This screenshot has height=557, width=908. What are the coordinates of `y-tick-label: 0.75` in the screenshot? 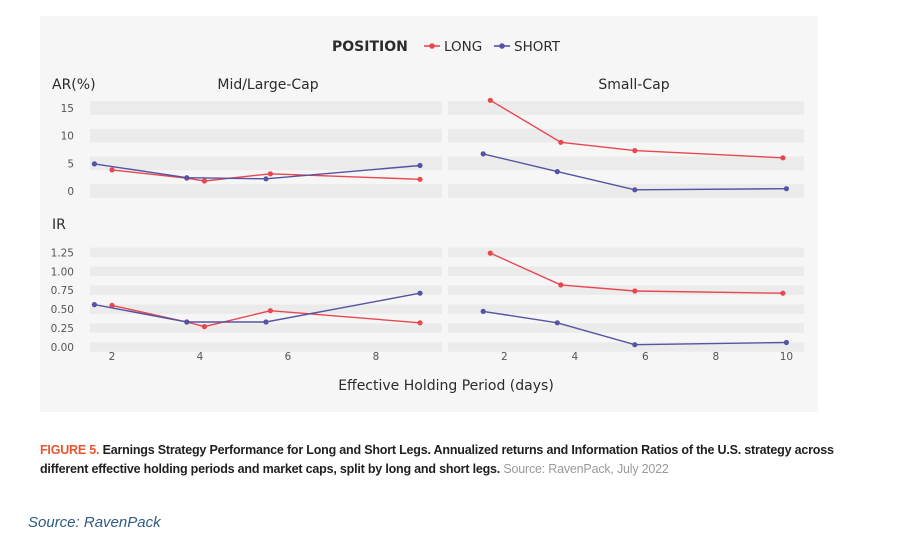 It's located at (62, 291).